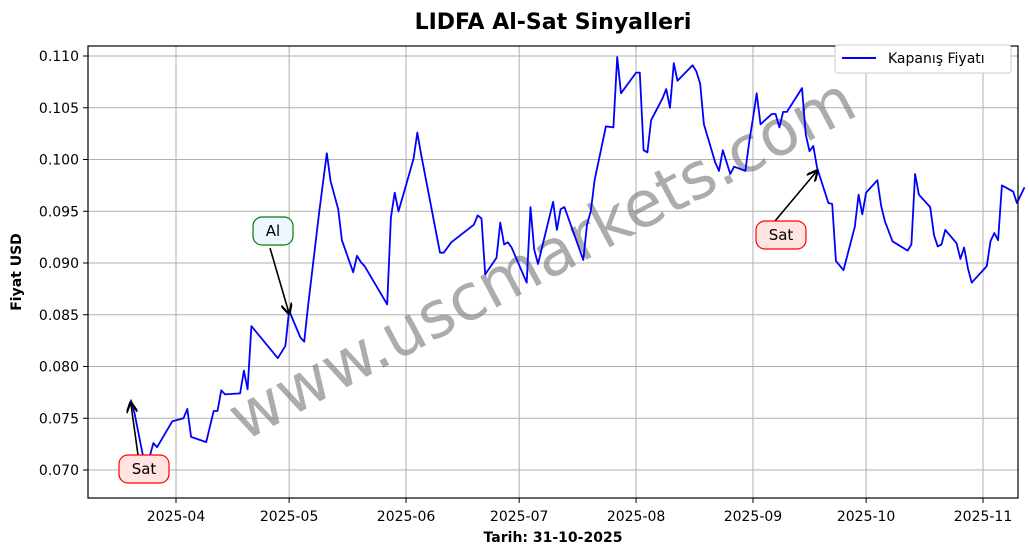 This screenshot has height=554, width=1028. Describe the element at coordinates (176, 517) in the screenshot. I see `x-tick-label: 2025-04` at that location.